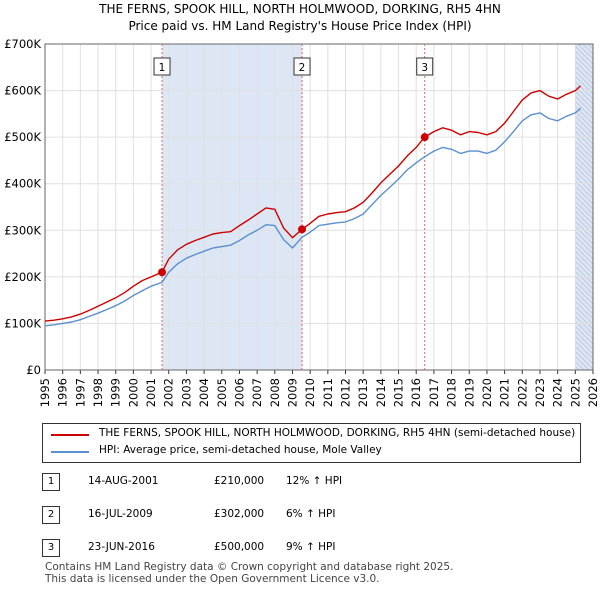 The width and height of the screenshot is (600, 590). I want to click on x-tick-label: 2016, so click(416, 392).